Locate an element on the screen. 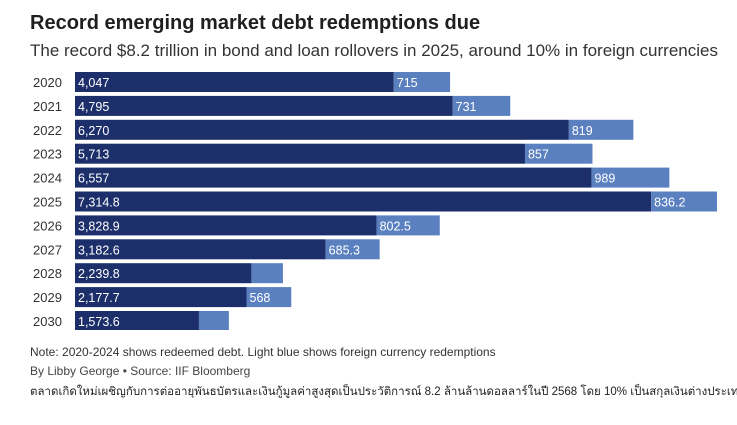 This screenshot has height=425, width=737. year-label-2020: 2020 is located at coordinates (47, 82).